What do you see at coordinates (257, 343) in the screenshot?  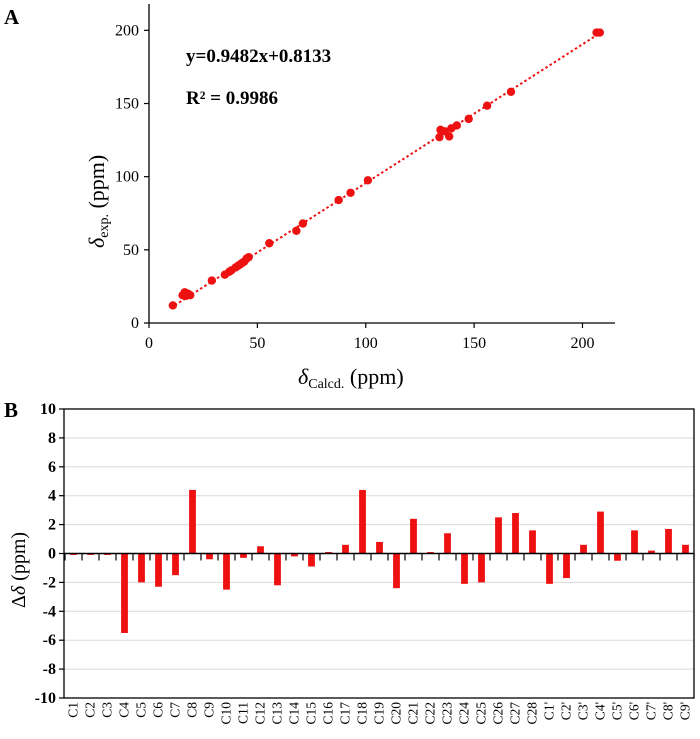 I see `x-tick-label: 50` at bounding box center [257, 343].